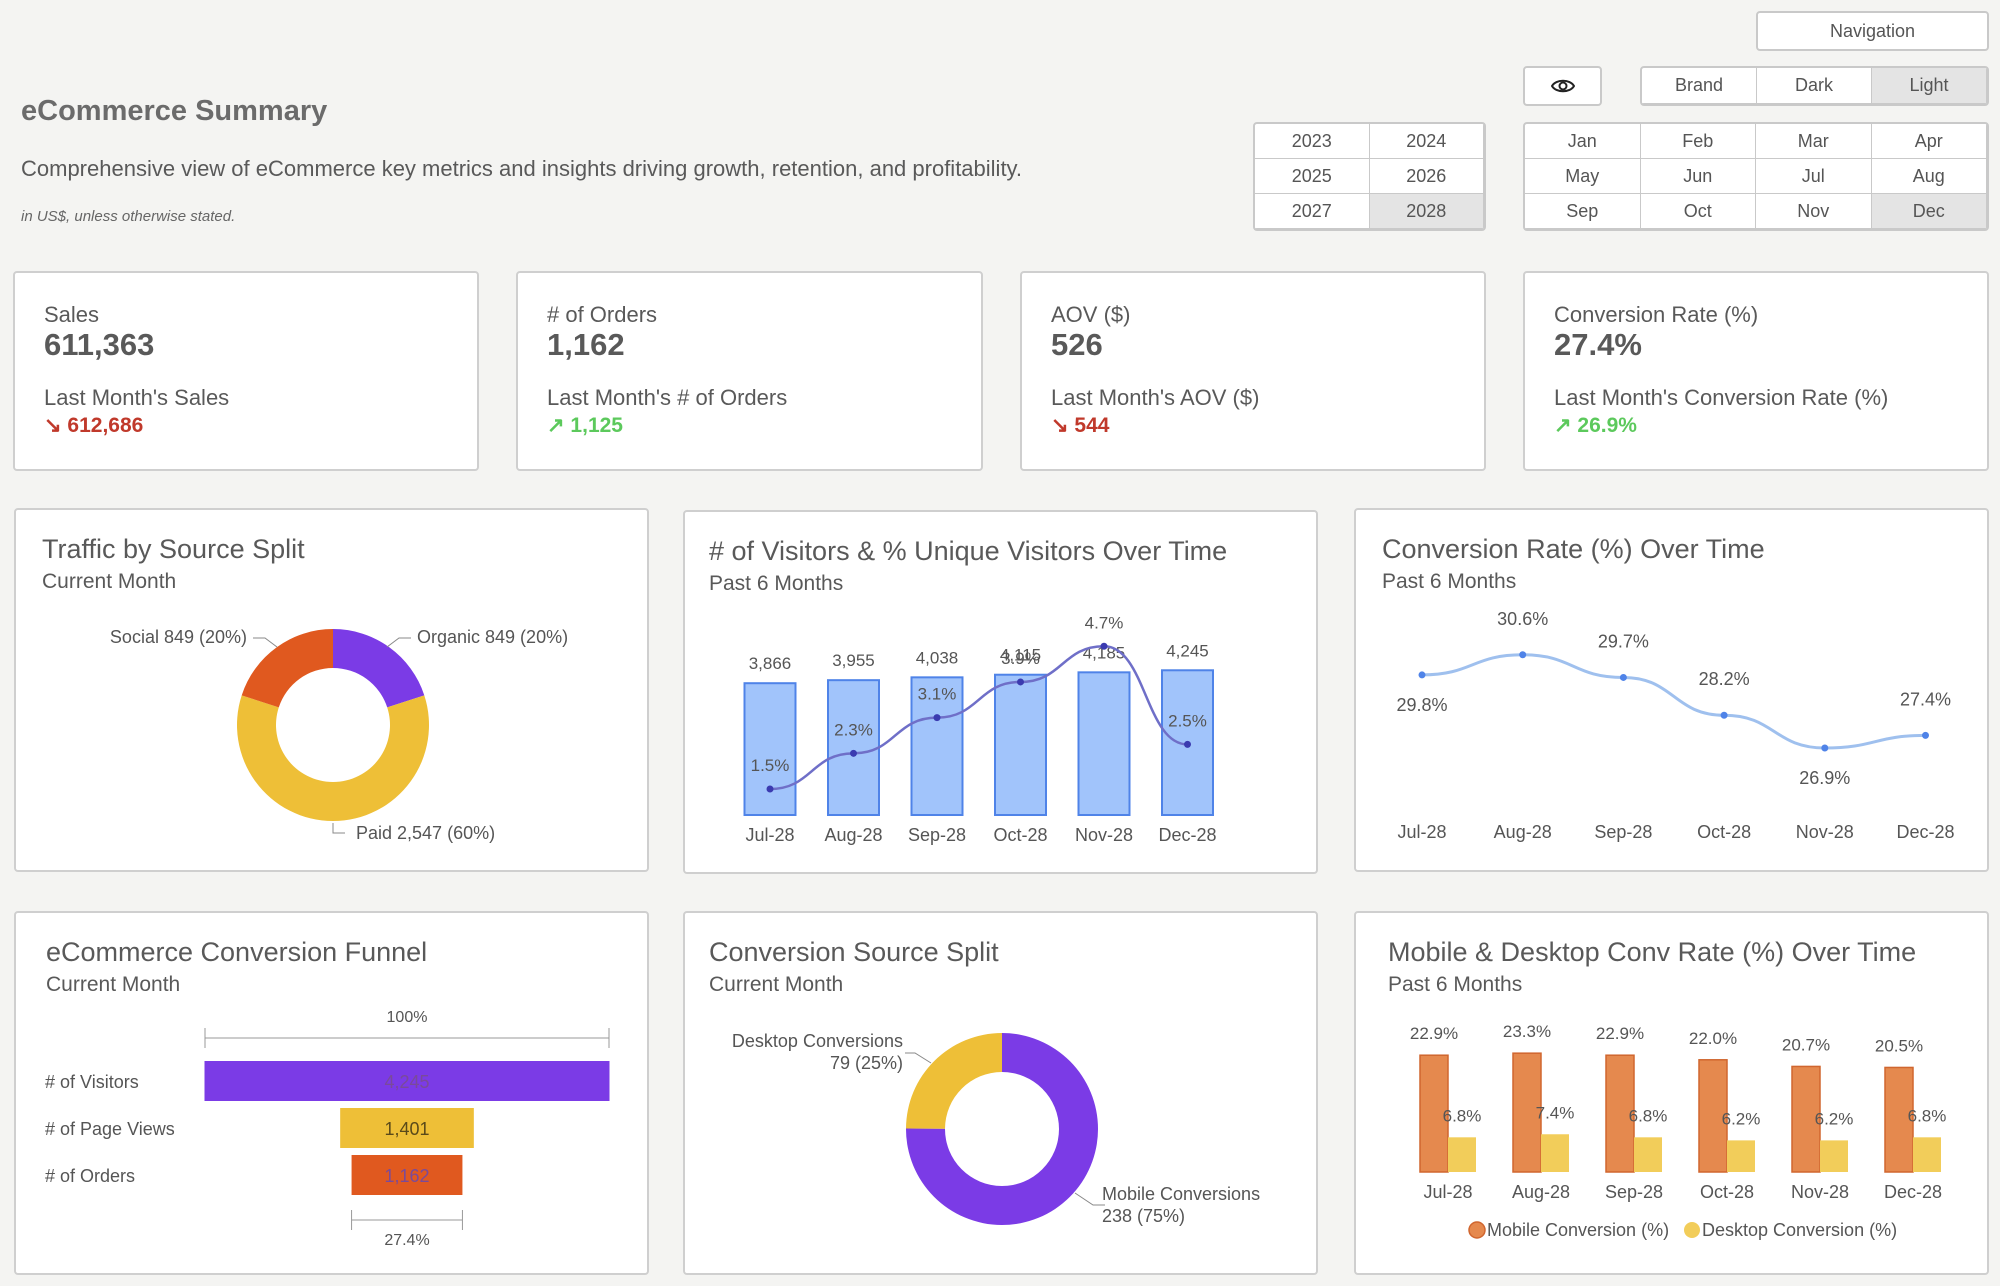 This screenshot has width=2000, height=1286. Describe the element at coordinates (110, 1129) in the screenshot. I see `funnel-category-label: # of Page Views` at that location.